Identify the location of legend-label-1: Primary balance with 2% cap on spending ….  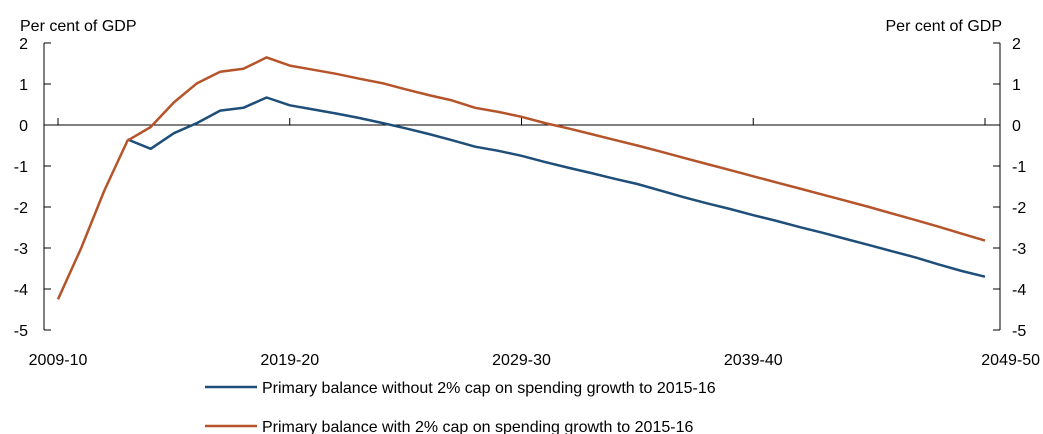
(477, 426).